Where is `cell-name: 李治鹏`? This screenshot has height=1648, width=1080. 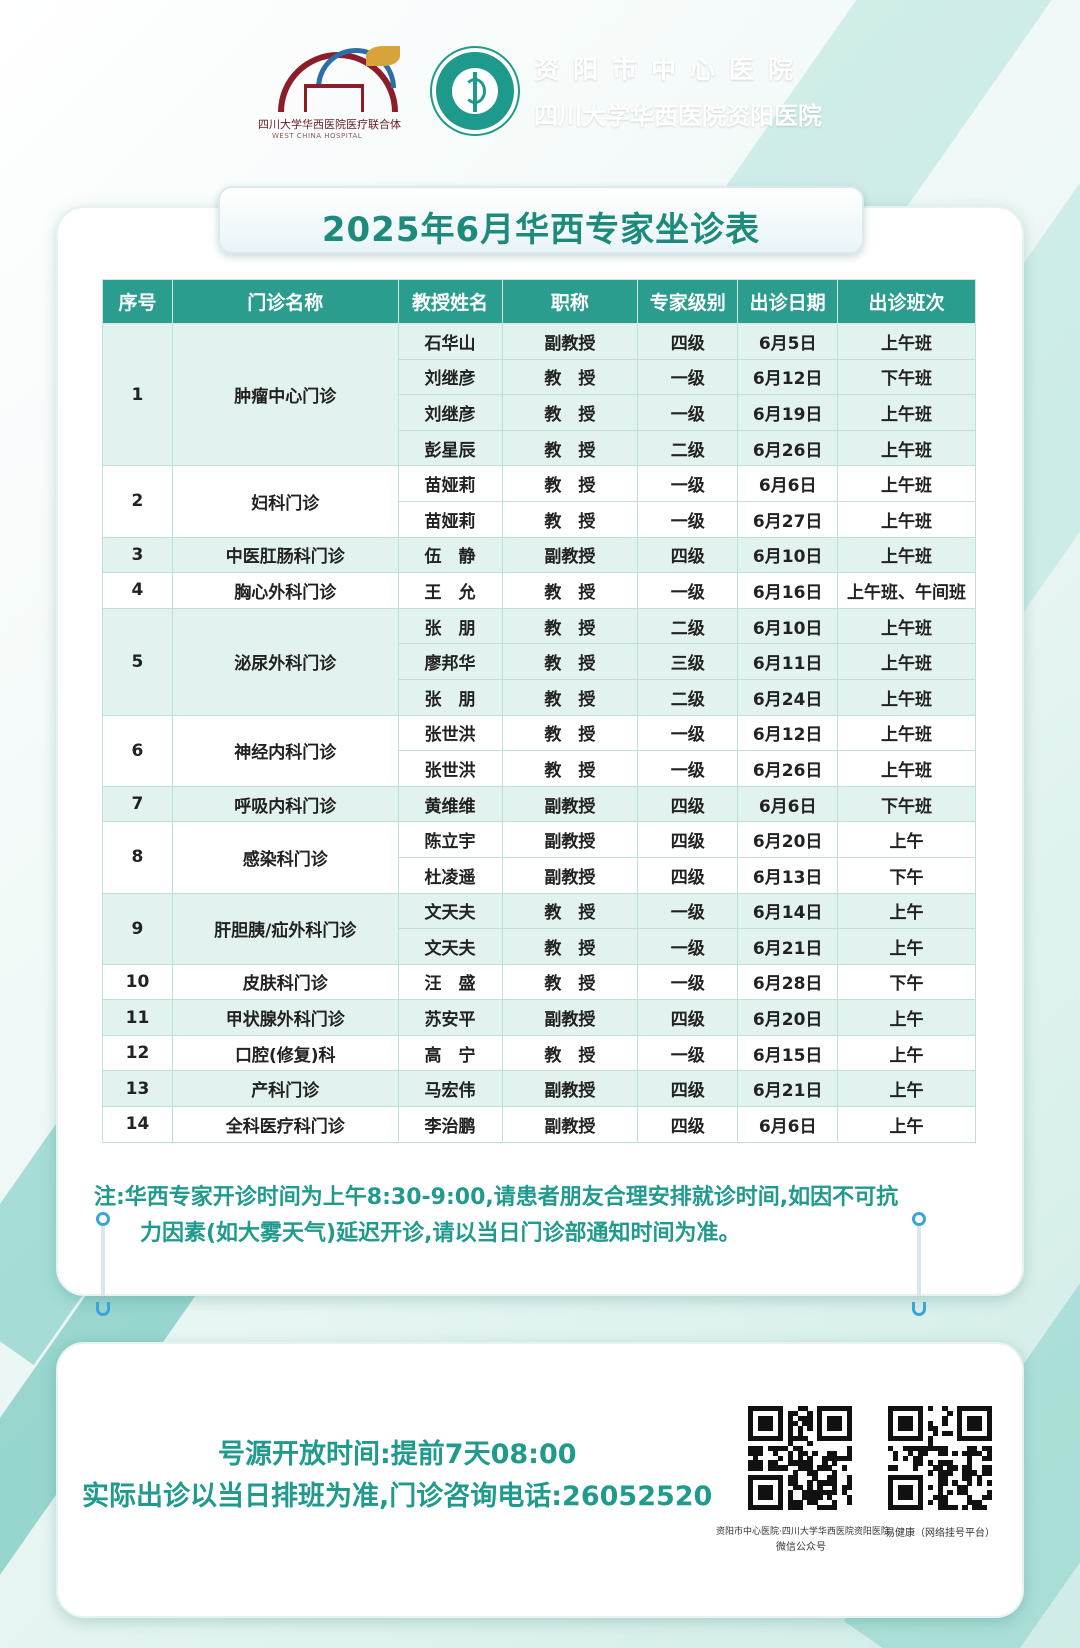 cell-name: 李治鹏 is located at coordinates (450, 1124).